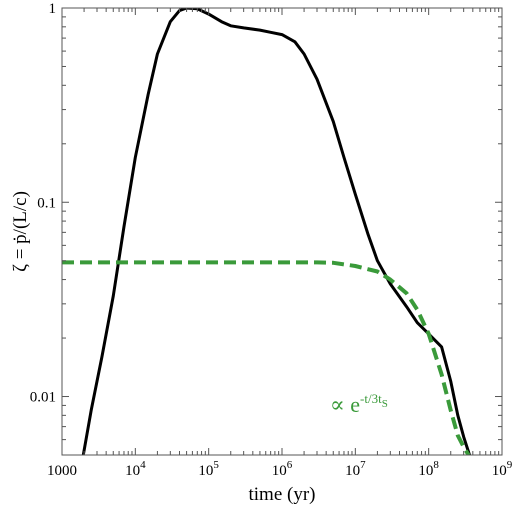  I want to click on exponential-annotation: ∝ e-t/3tS, so click(359, 404).